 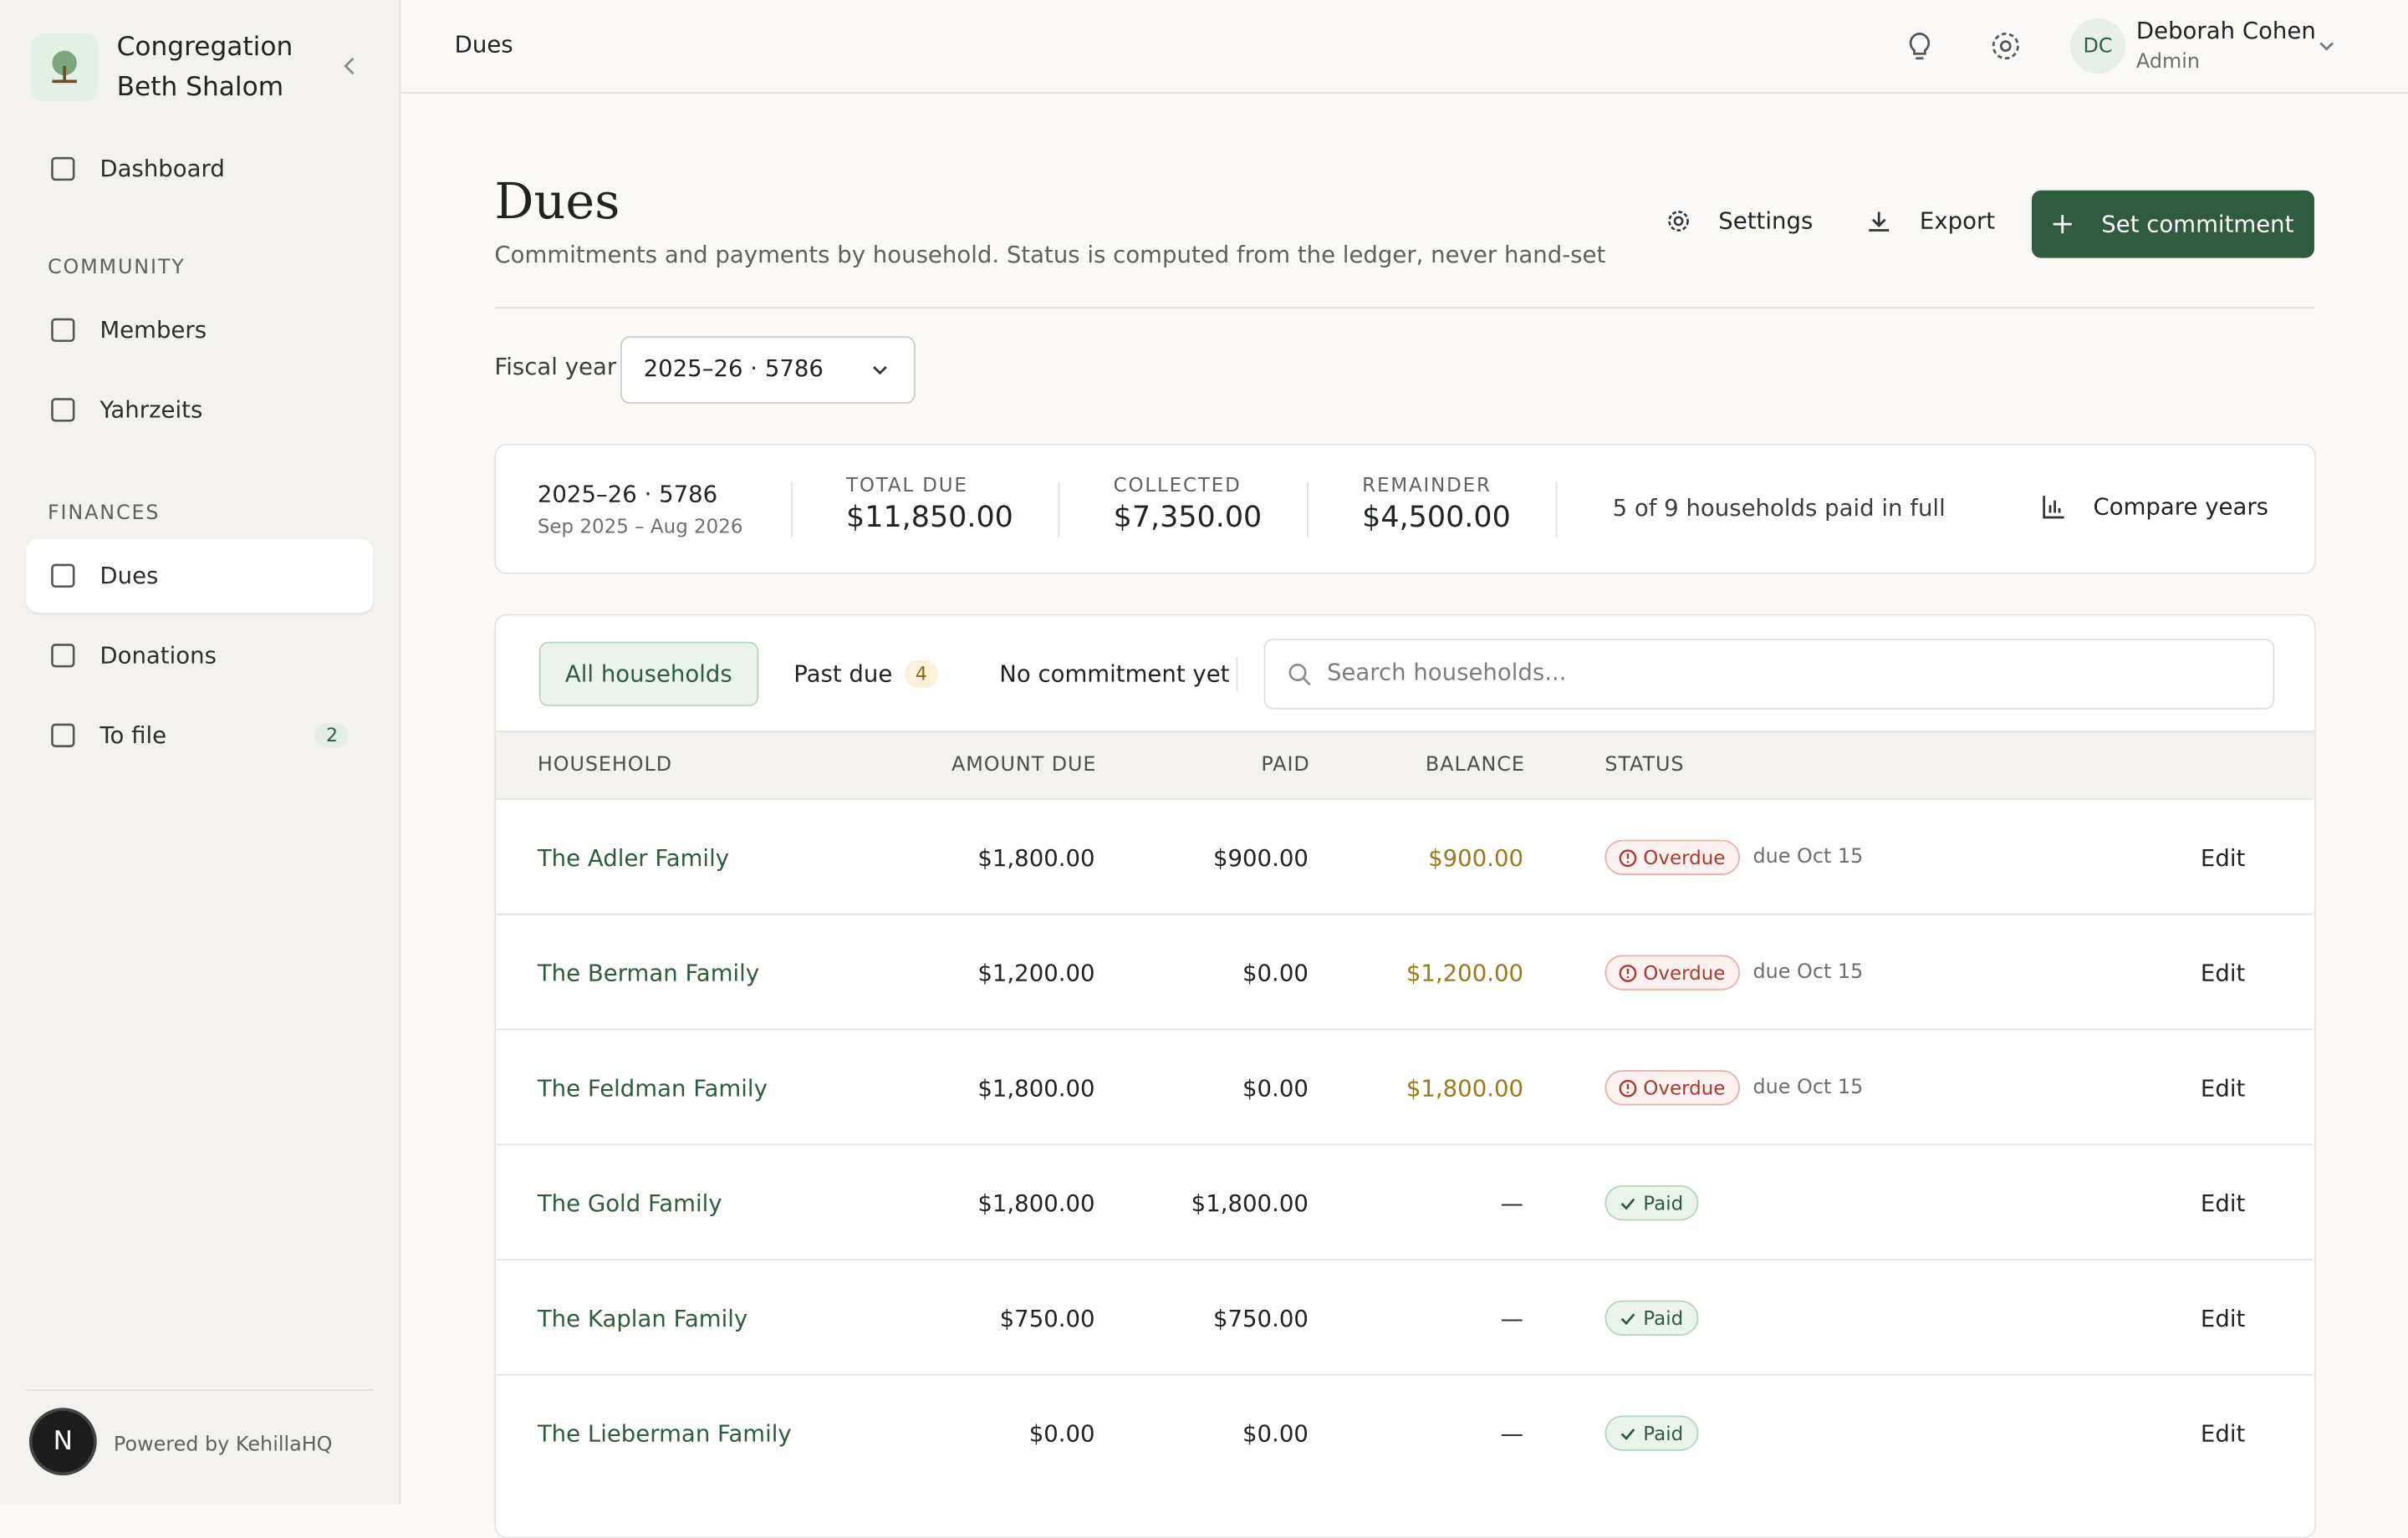 What do you see at coordinates (1286, 765) in the screenshot?
I see `column-header: PAID` at bounding box center [1286, 765].